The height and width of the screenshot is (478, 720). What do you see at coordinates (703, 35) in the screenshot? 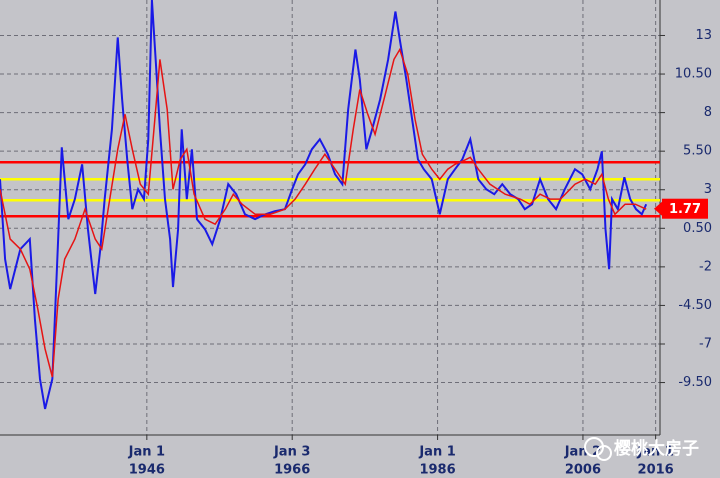
I see `y-tick-label: 13` at bounding box center [703, 35].